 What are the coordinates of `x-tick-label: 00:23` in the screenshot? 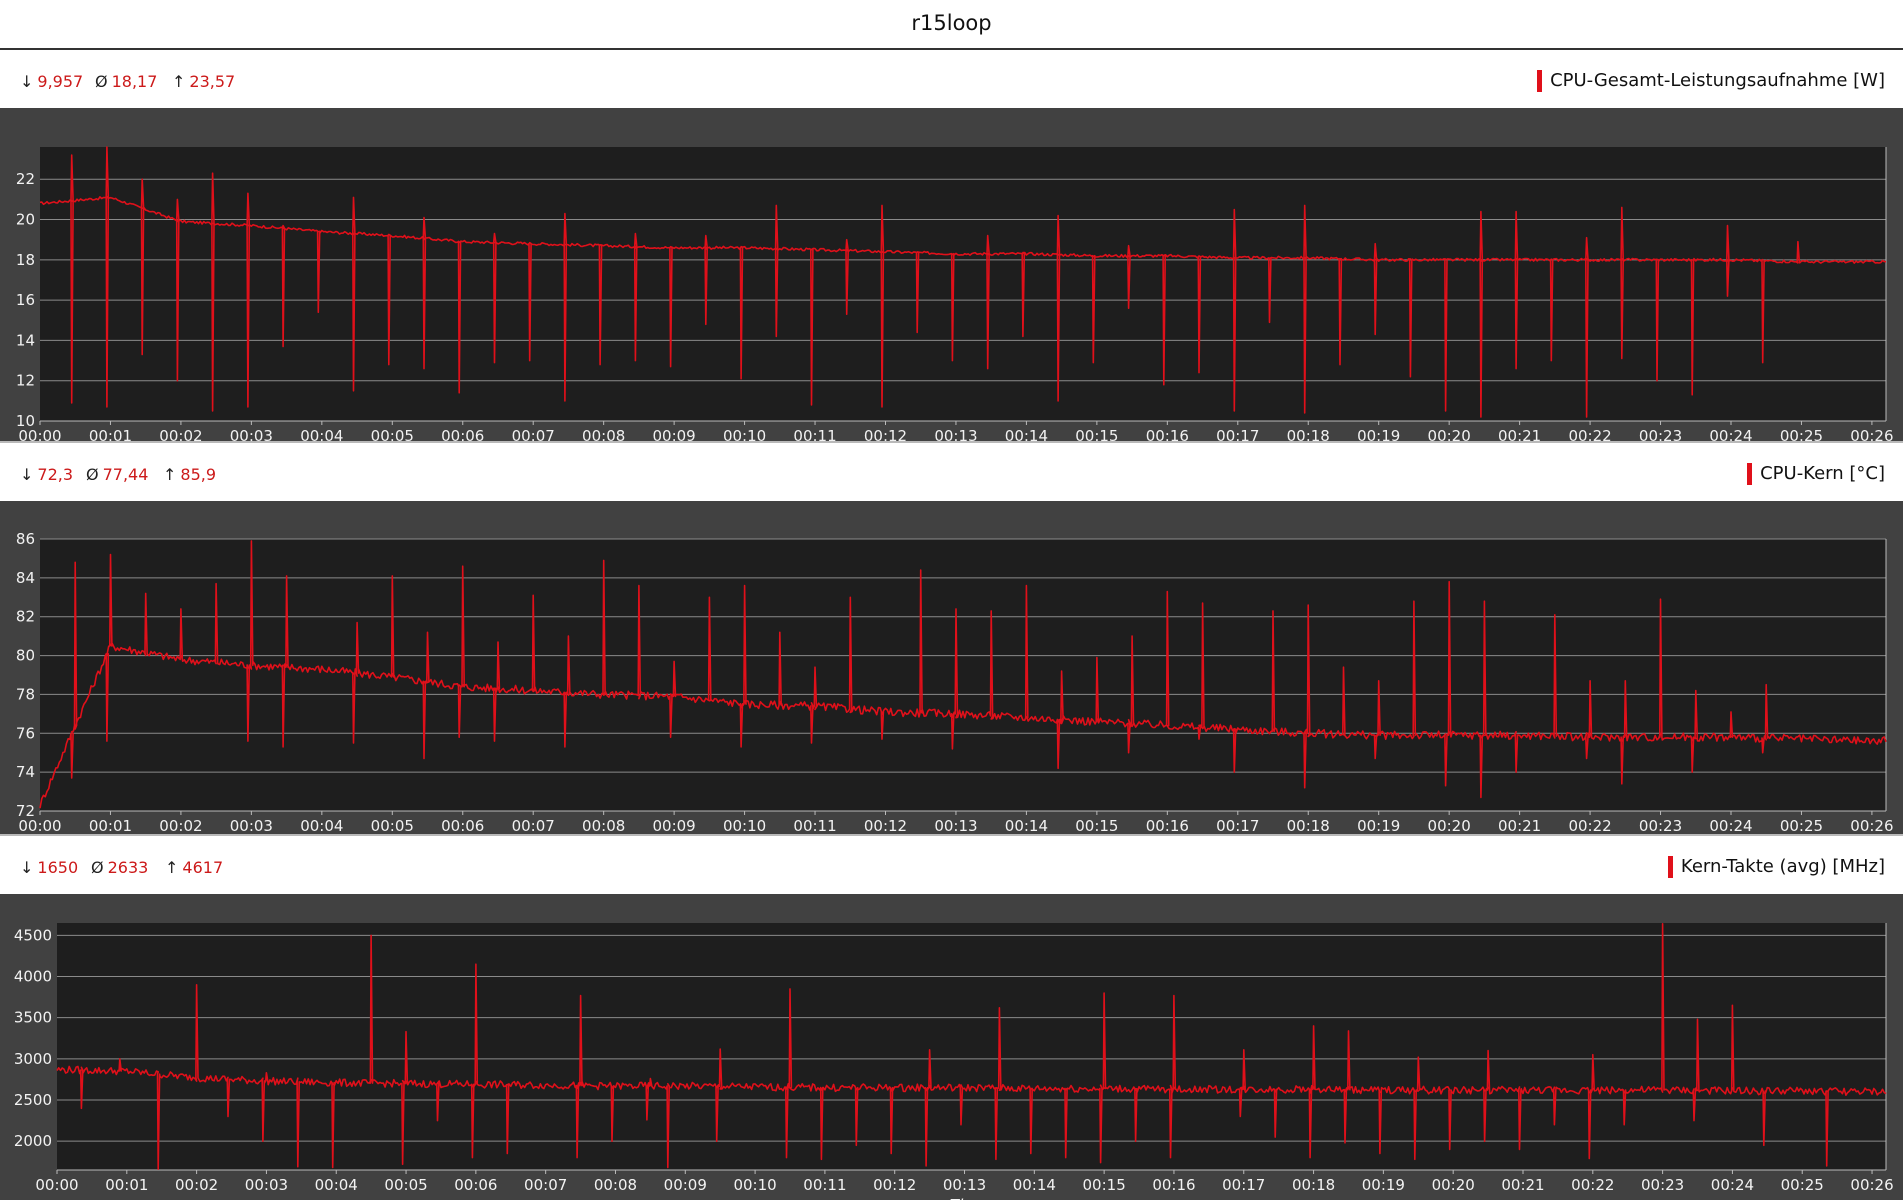 It's located at (1660, 825).